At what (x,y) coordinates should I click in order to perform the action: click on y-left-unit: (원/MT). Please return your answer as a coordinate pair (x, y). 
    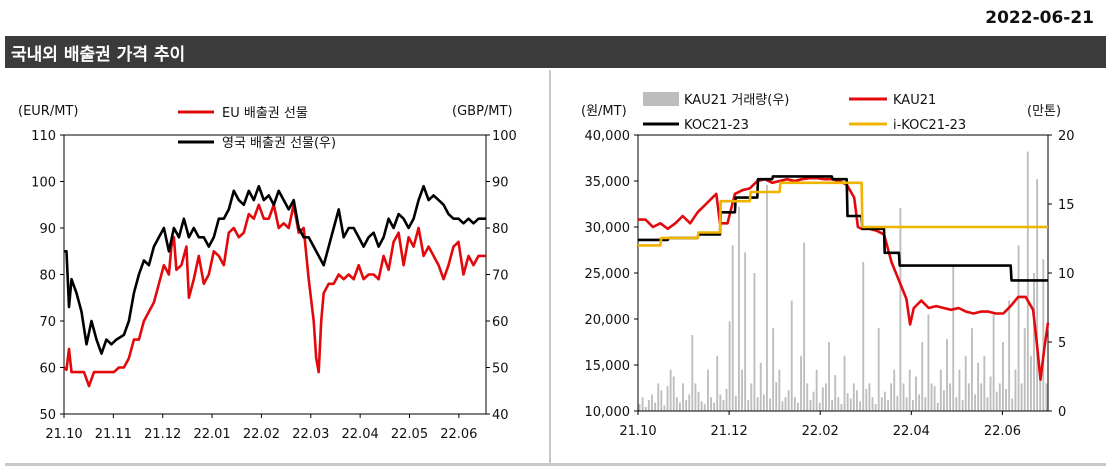
    Looking at the image, I should click on (604, 111).